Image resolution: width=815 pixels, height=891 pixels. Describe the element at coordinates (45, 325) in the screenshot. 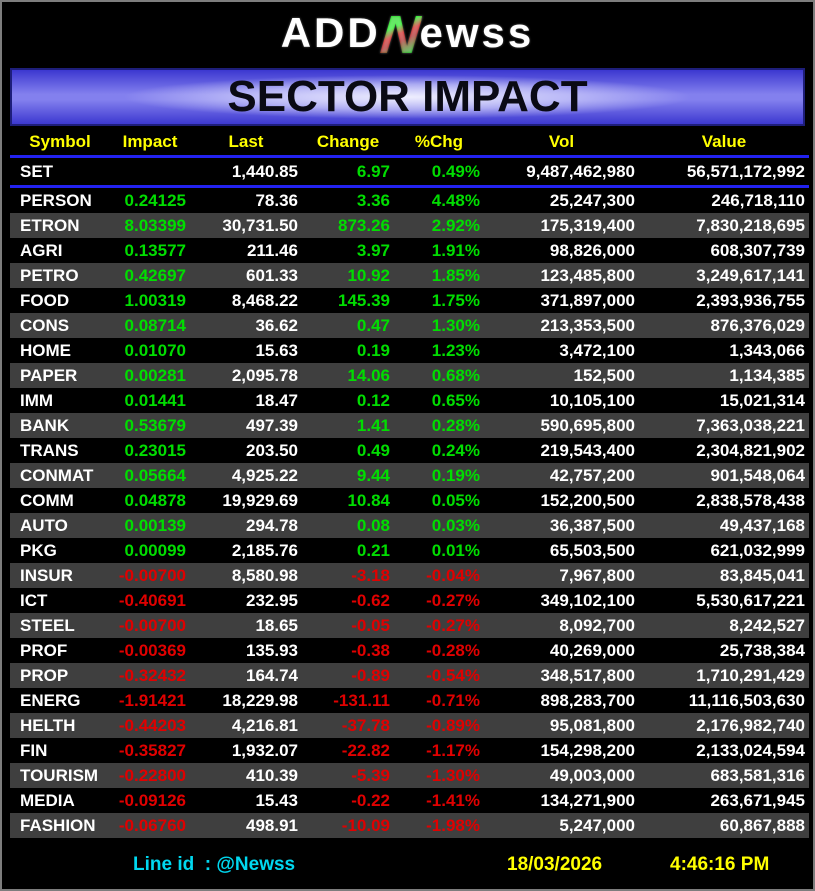

I see `symbol-cell: CONS` at that location.